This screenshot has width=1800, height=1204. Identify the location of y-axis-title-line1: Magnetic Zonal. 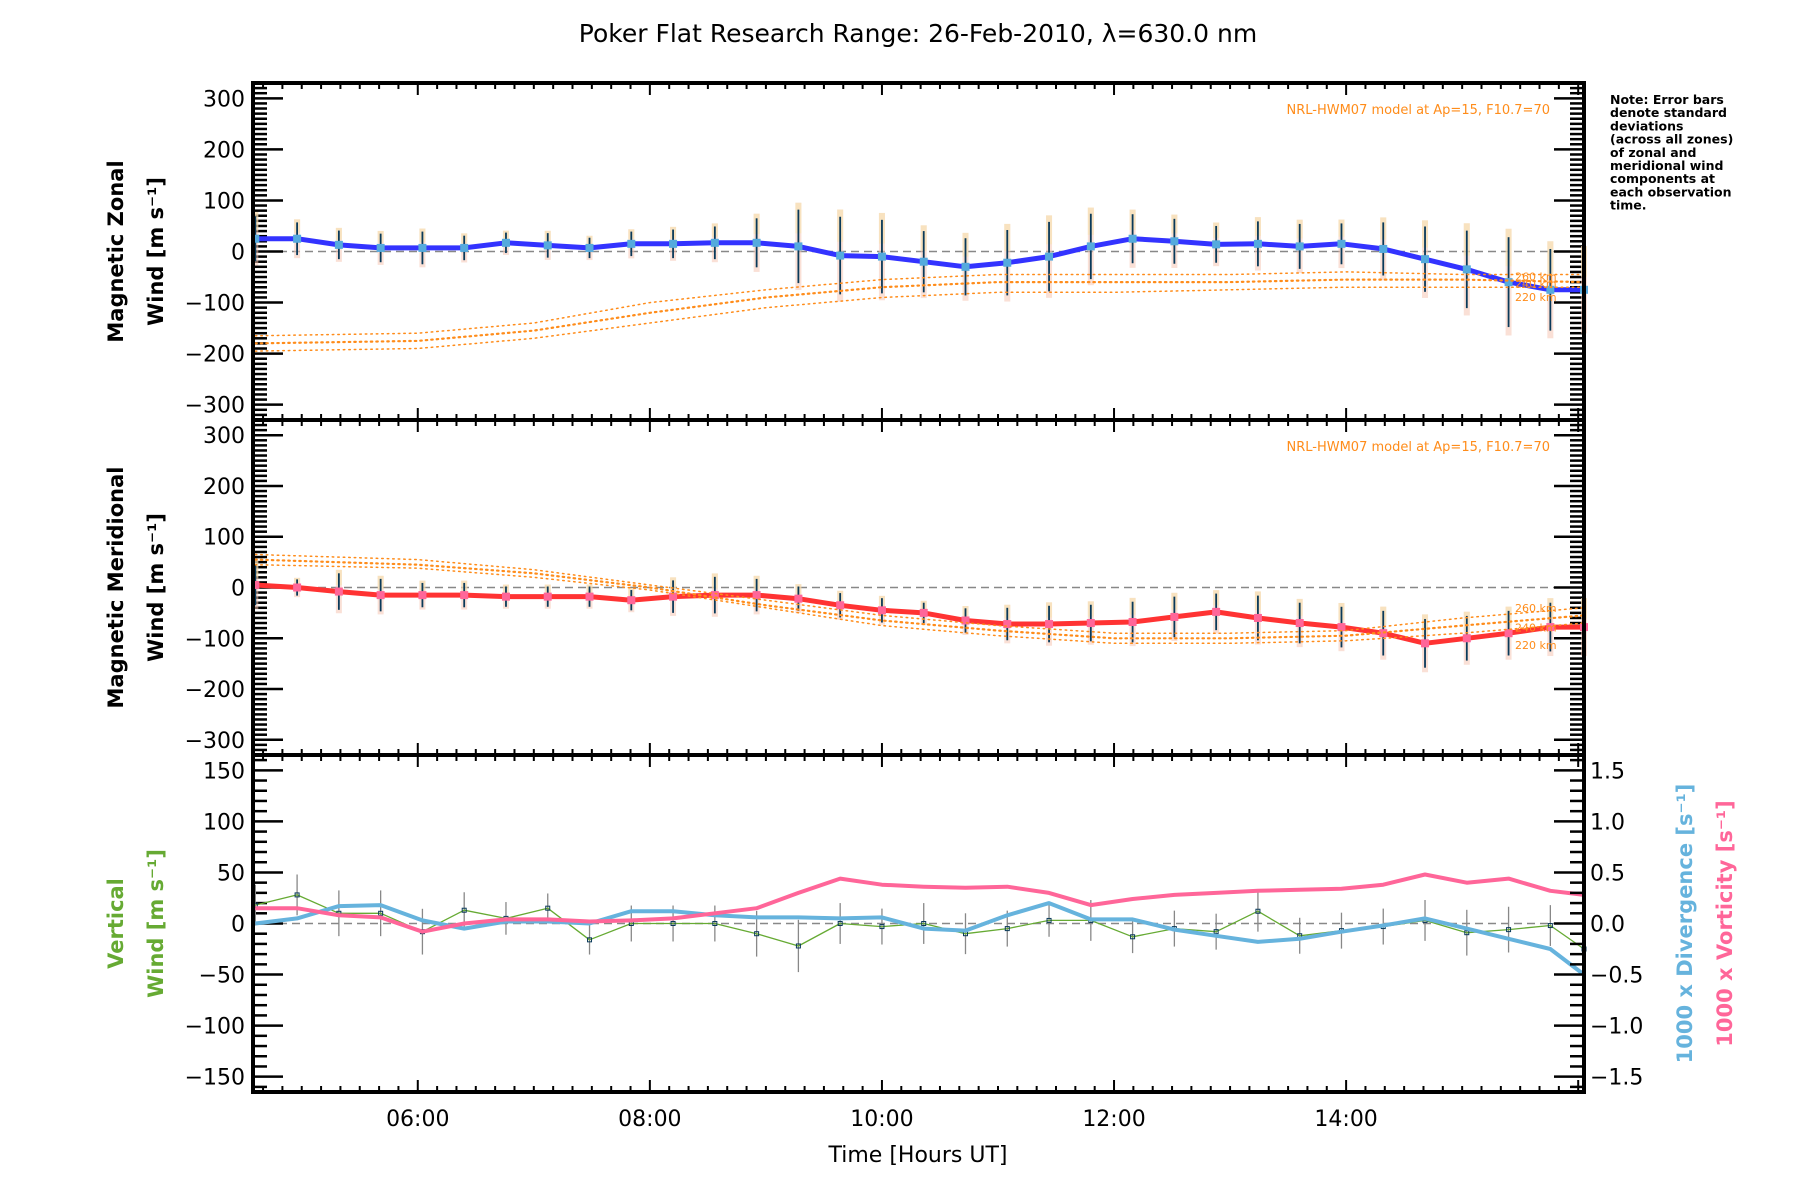
(116, 251).